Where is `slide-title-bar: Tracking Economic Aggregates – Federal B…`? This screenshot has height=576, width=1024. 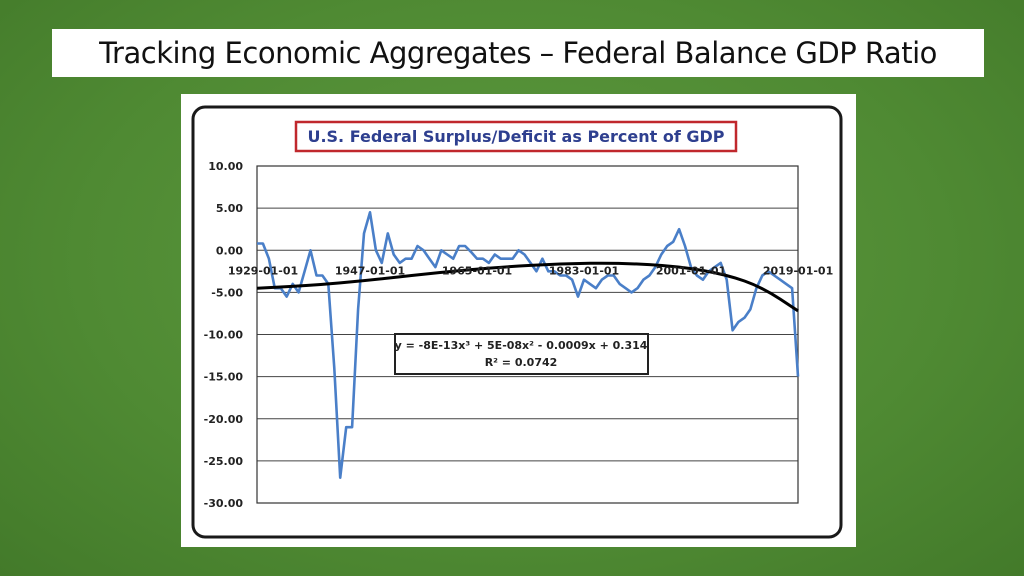
slide-title-bar: Tracking Economic Aggregates – Federal B… is located at coordinates (518, 53).